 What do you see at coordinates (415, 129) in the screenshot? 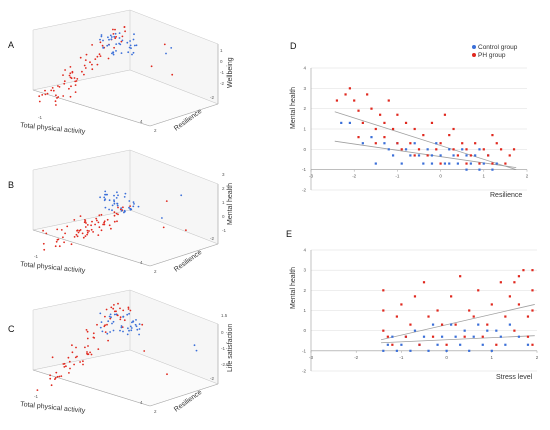
I see `panel-d-scatter: -2 -1 0 1 2 3 4 -3 -2 -1 0 1 2` at bounding box center [415, 129].